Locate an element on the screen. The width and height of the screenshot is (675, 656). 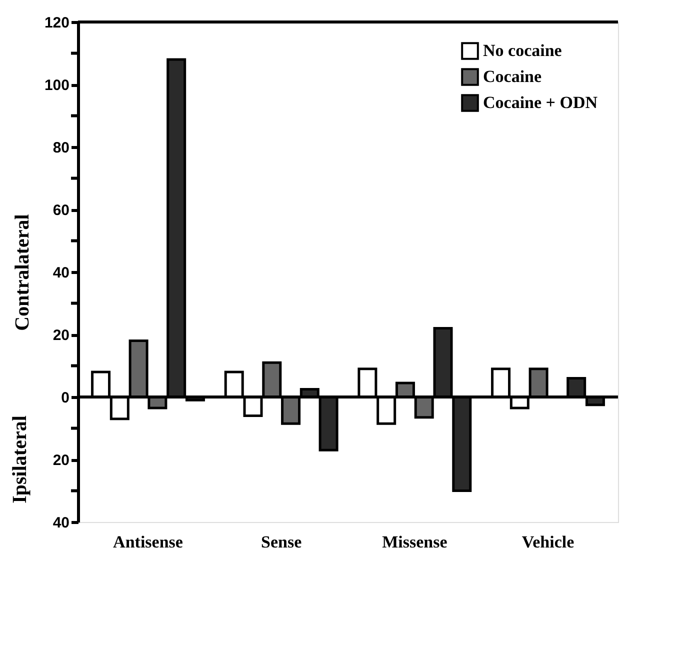
y-tick-label: 0 is located at coordinates (65, 398).